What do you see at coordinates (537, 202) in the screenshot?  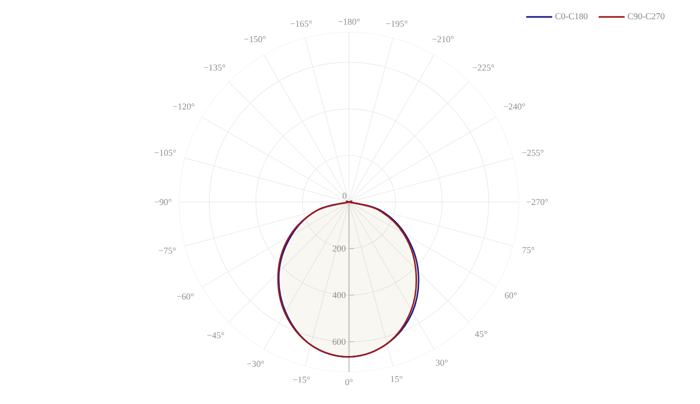 I see `spoke-label: −270°` at bounding box center [537, 202].